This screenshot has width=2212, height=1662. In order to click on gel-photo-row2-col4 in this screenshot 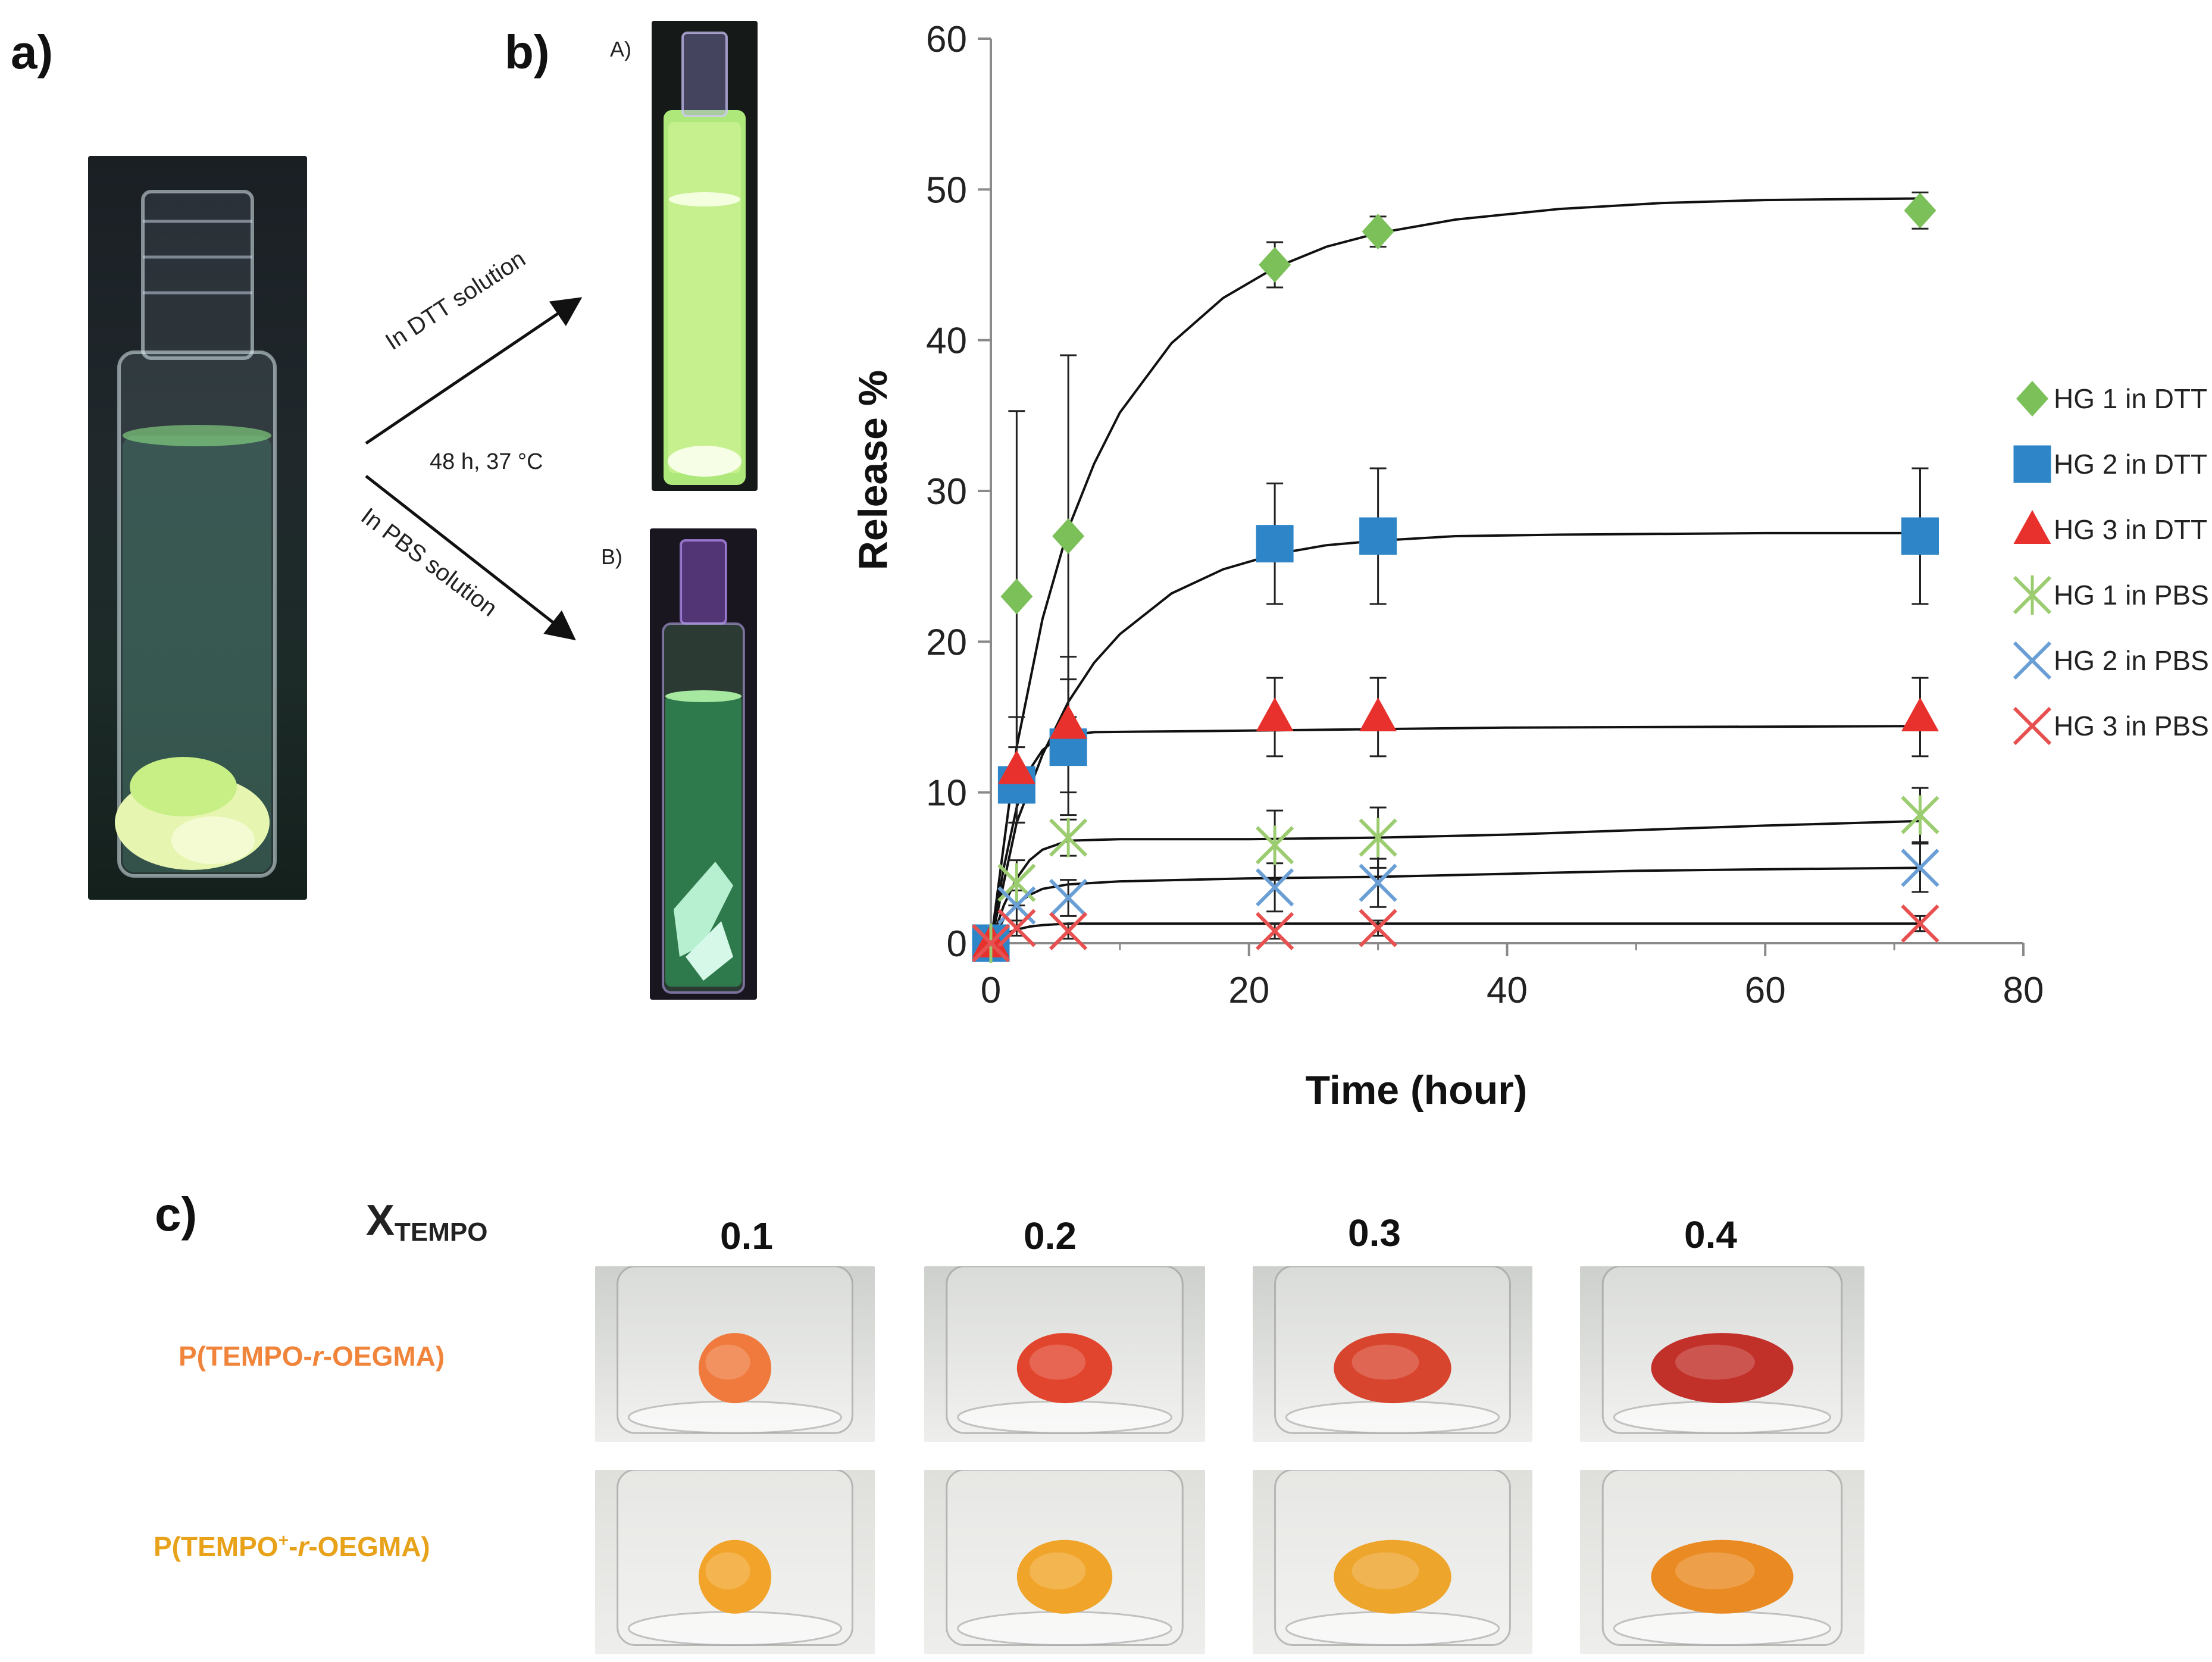, I will do `click(1722, 1562)`.